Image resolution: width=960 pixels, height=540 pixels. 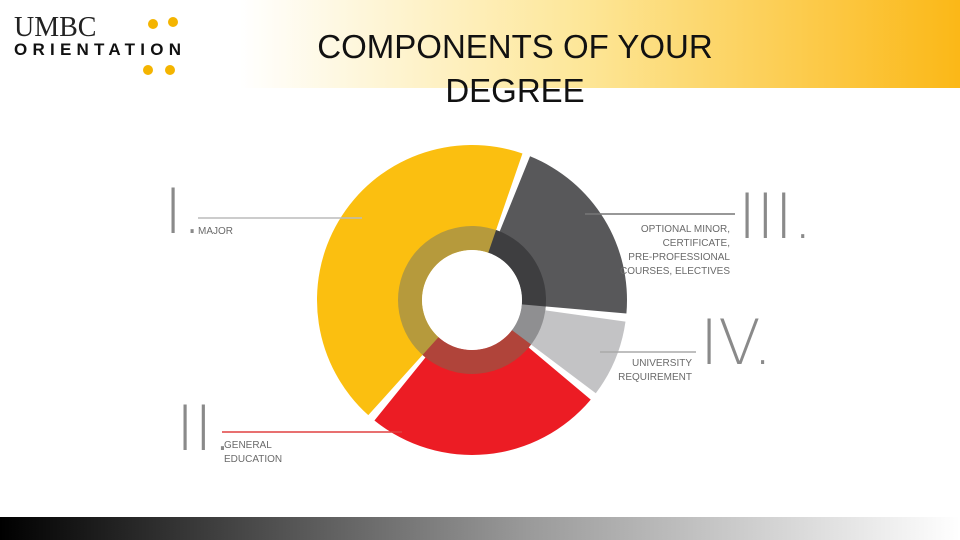 What do you see at coordinates (183, 211) in the screenshot?
I see `numeral: I.` at bounding box center [183, 211].